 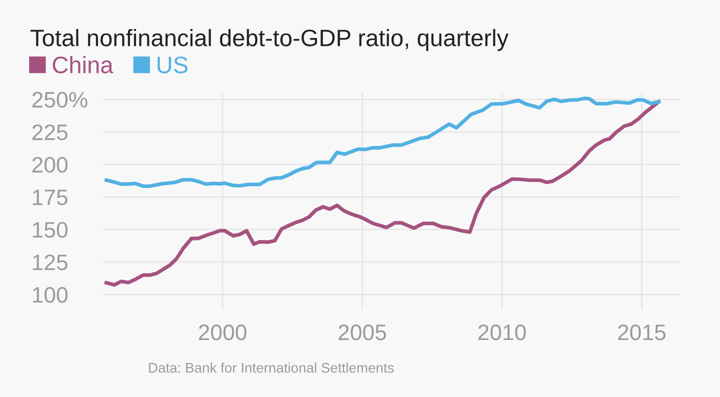 What do you see at coordinates (50, 132) in the screenshot?
I see `y-tick-label: 225` at bounding box center [50, 132].